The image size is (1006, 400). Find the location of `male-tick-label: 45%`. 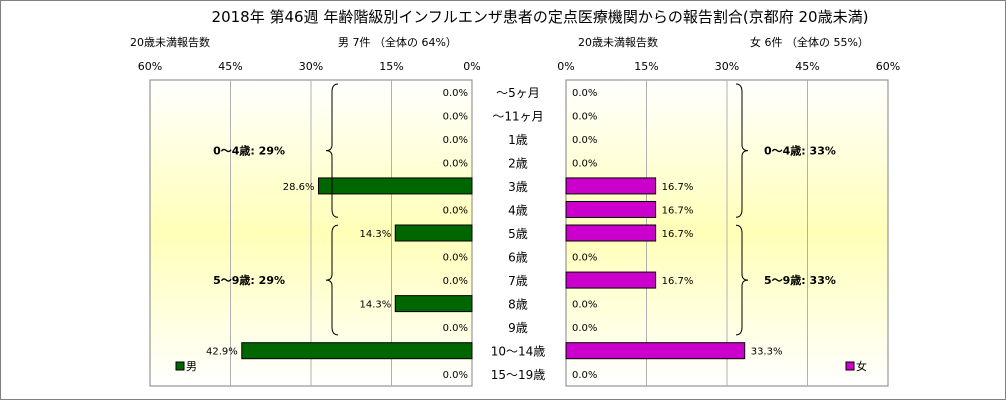

male-tick-label: 45% is located at coordinates (230, 66).